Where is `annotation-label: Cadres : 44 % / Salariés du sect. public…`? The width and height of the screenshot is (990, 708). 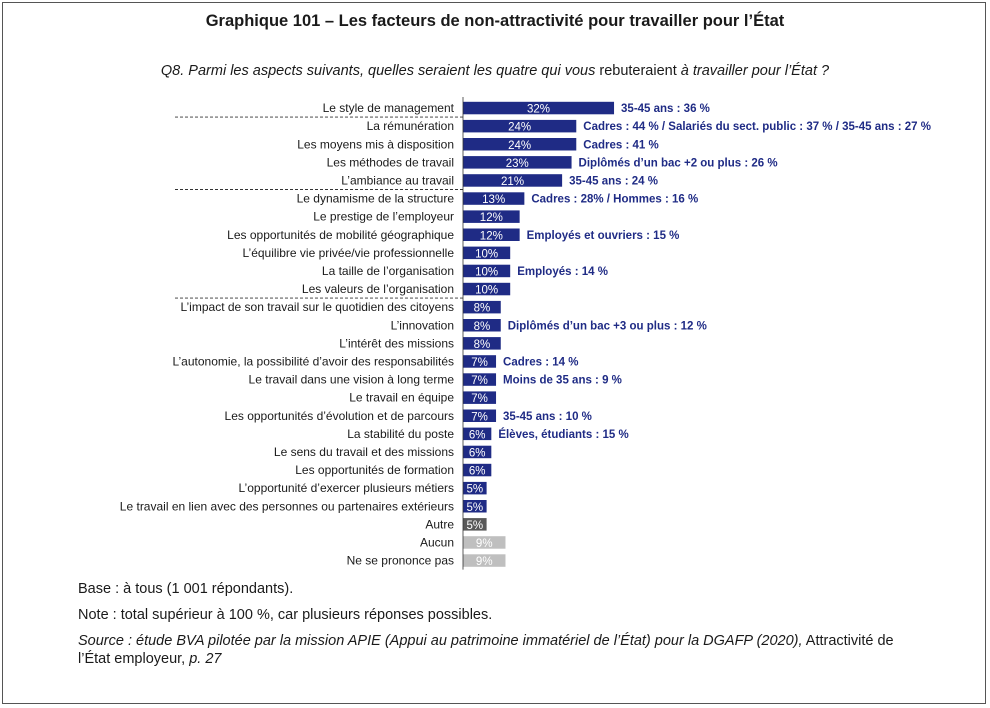
annotation-label: Cadres : 44 % / Salariés du sect. public… is located at coordinates (757, 127).